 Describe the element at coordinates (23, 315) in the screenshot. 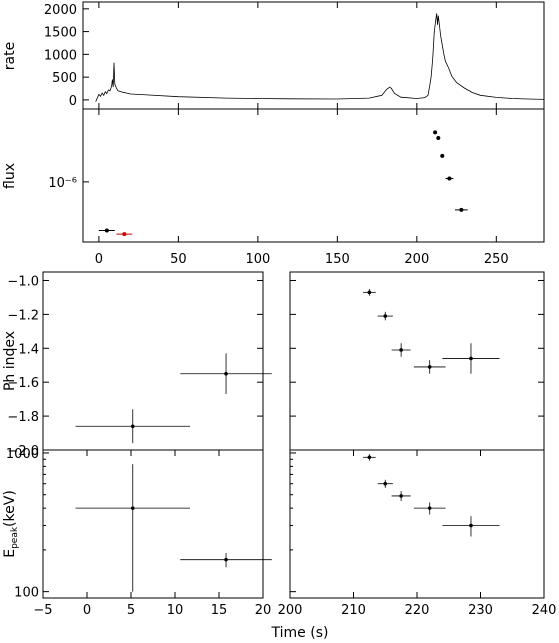

I see `phindex-left-plot-ytick-label: −1.2` at that location.